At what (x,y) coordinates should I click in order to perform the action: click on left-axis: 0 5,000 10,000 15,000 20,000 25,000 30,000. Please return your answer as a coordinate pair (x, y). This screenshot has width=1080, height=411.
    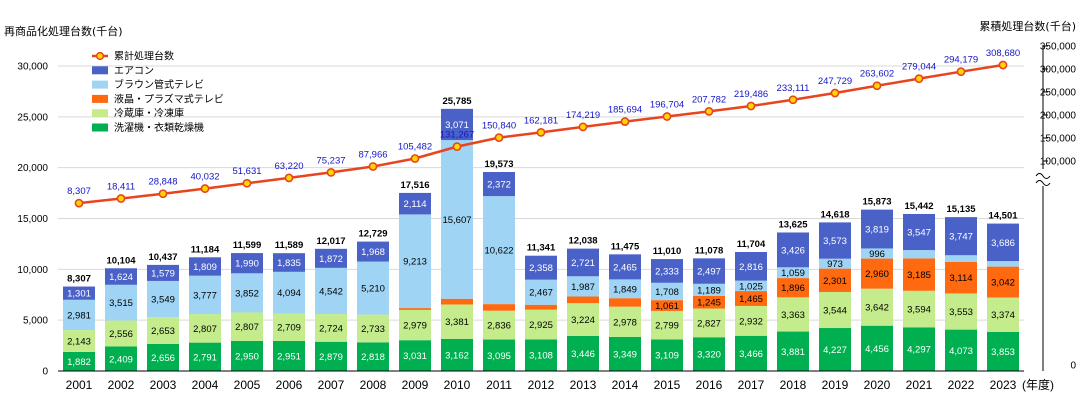
    Looking at the image, I should click on (32, 220).